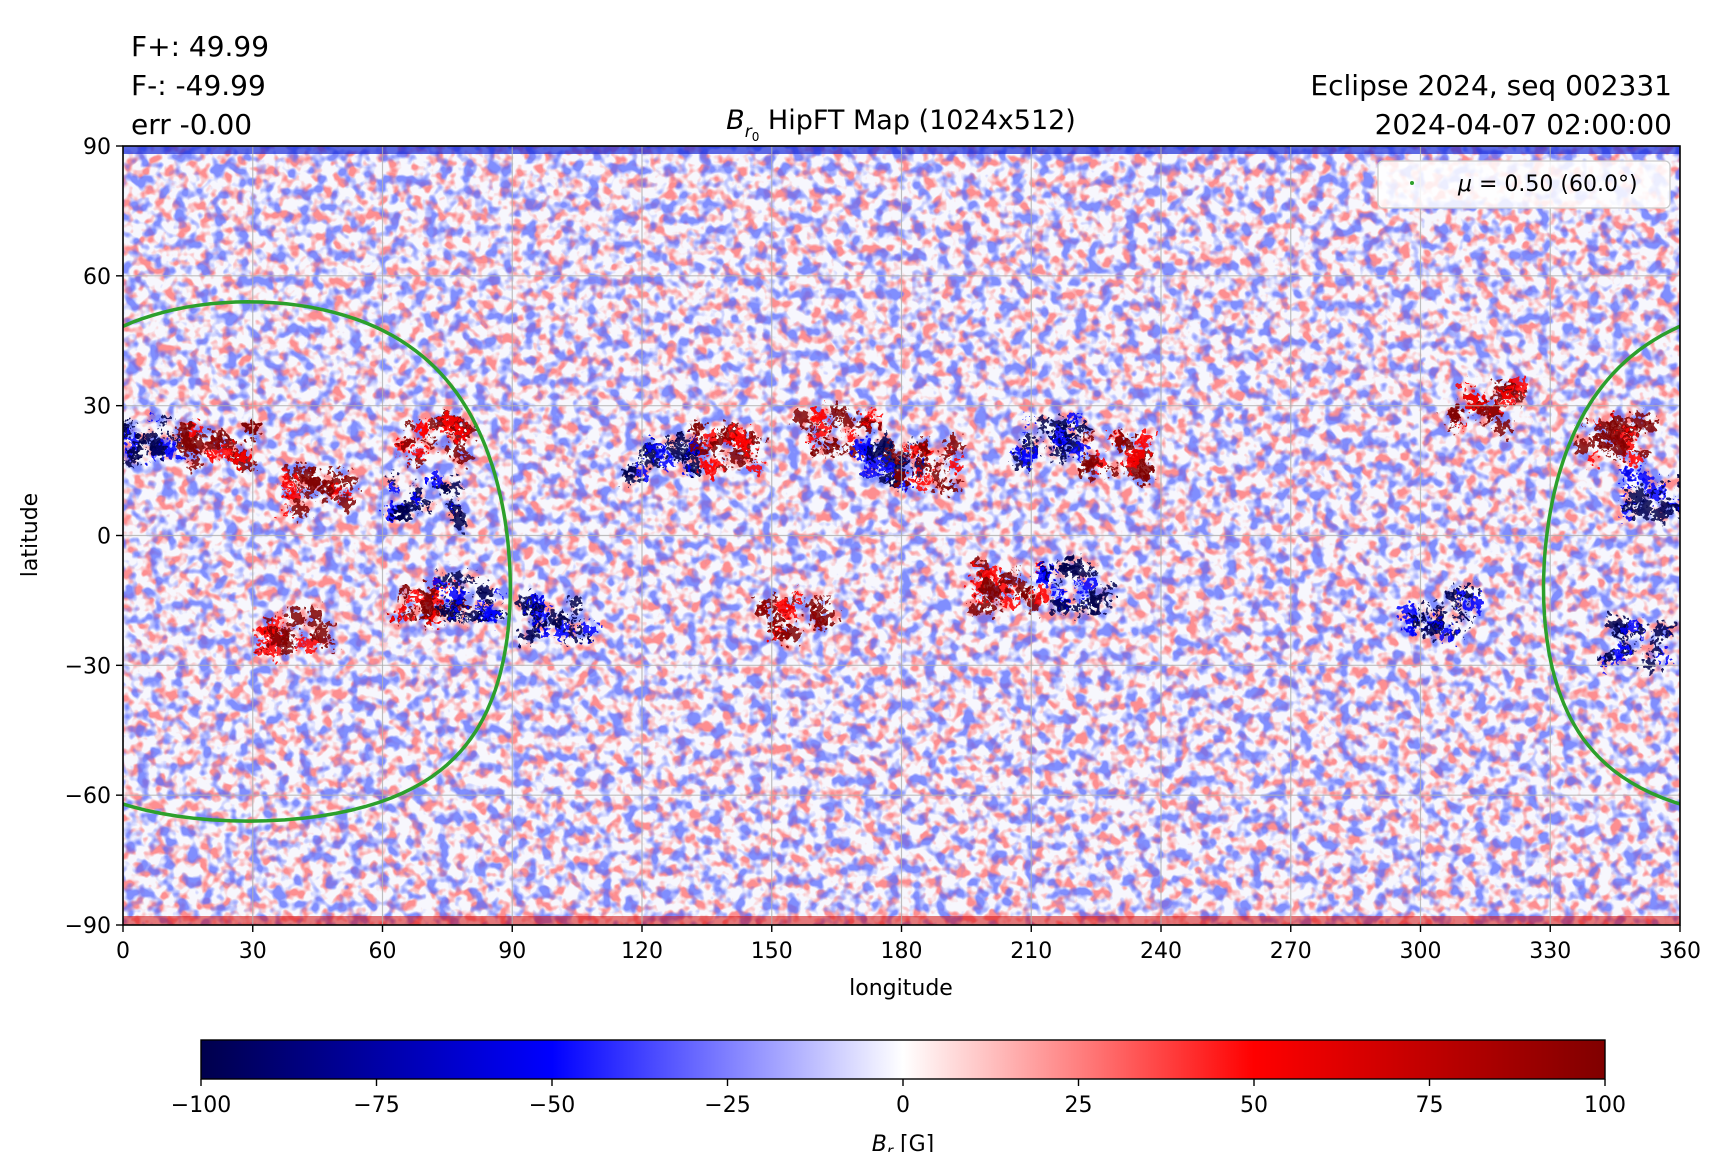 The width and height of the screenshot is (1728, 1152). What do you see at coordinates (890, 1147) in the screenshot?
I see `colorbar-label-subscript: r` at bounding box center [890, 1147].